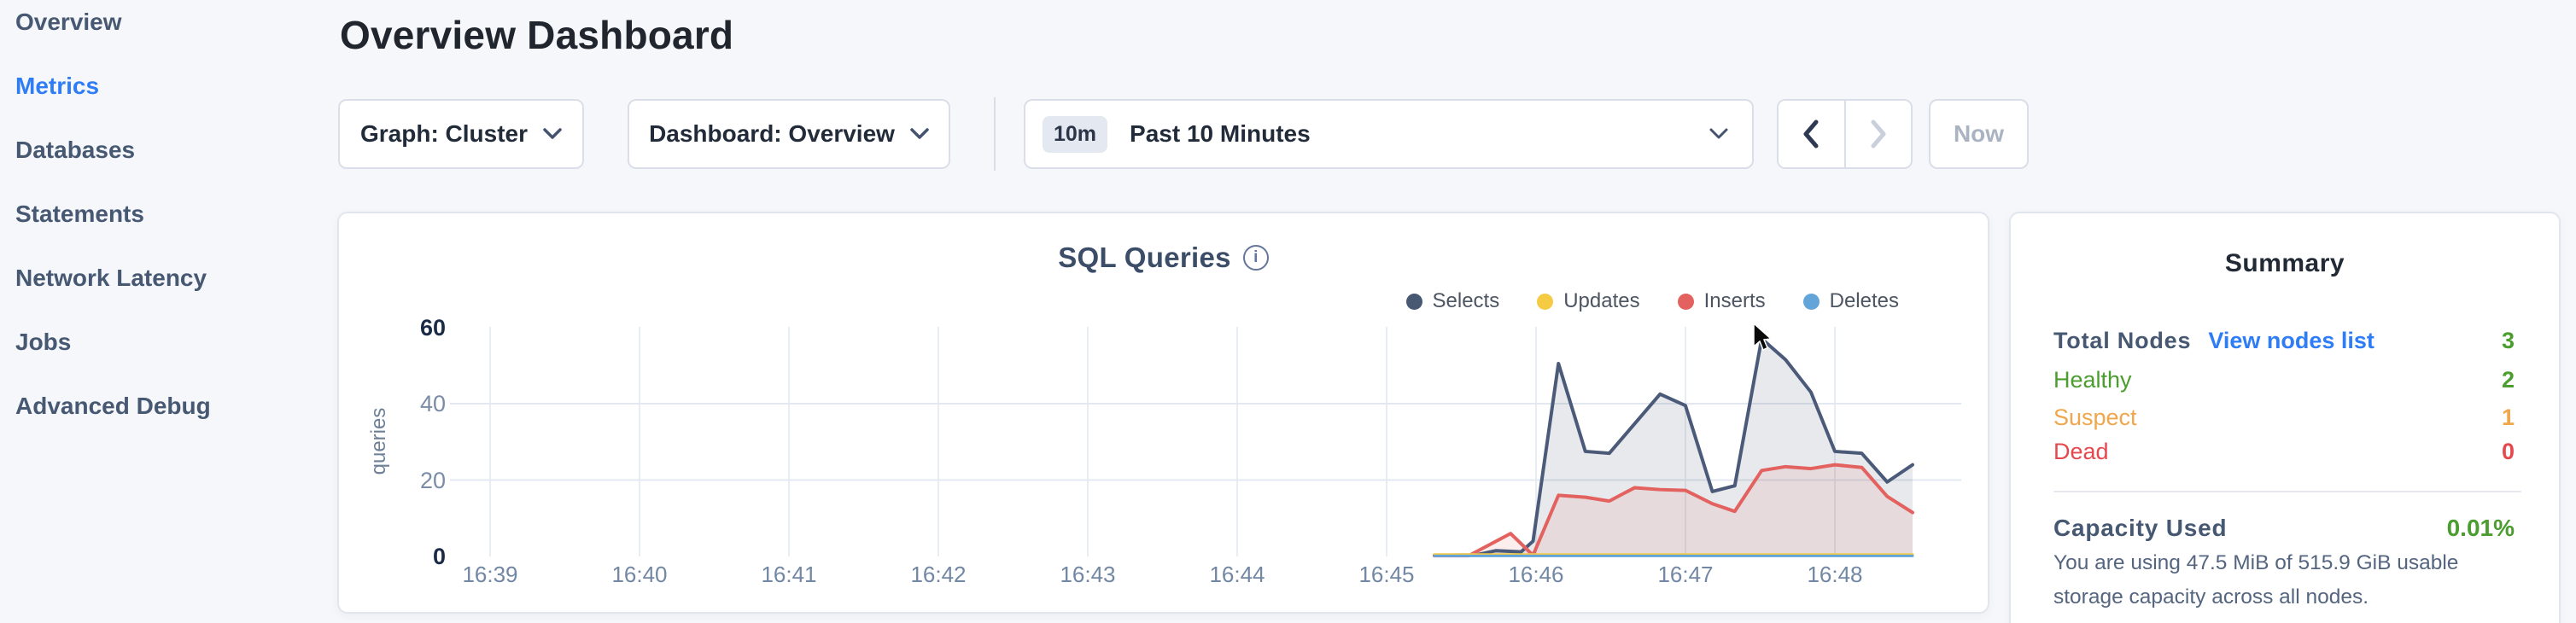  Describe the element at coordinates (639, 574) in the screenshot. I see `x-tick-label: 16:40` at that location.